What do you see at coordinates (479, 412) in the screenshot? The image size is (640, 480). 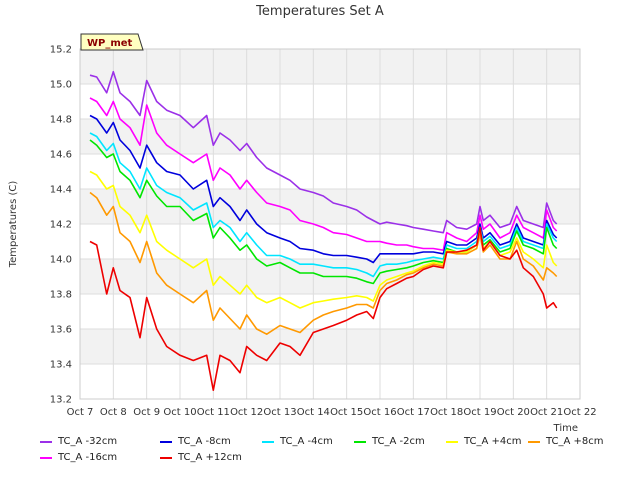 I see `x-tick-label: Oct 19` at bounding box center [479, 412].